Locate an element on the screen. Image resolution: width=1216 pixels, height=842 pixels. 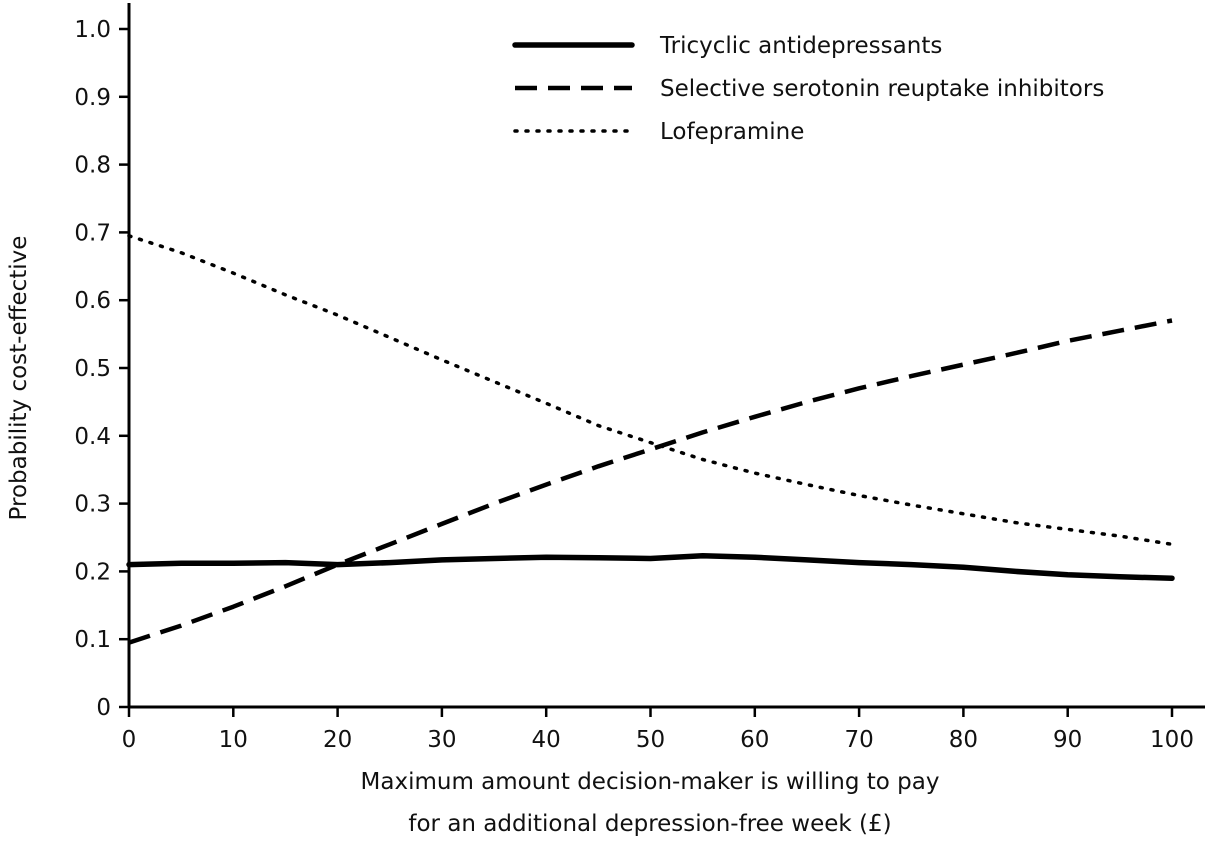
y-tick-label: 0.1 is located at coordinates (92, 640).